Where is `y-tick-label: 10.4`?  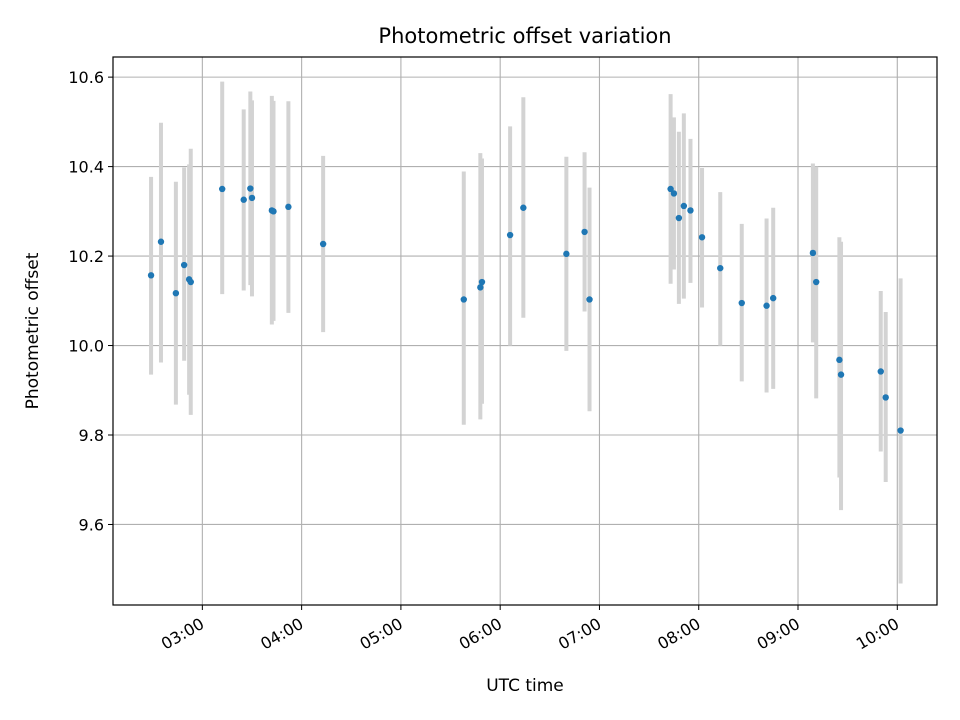
y-tick-label: 10.4 is located at coordinates (86, 167).